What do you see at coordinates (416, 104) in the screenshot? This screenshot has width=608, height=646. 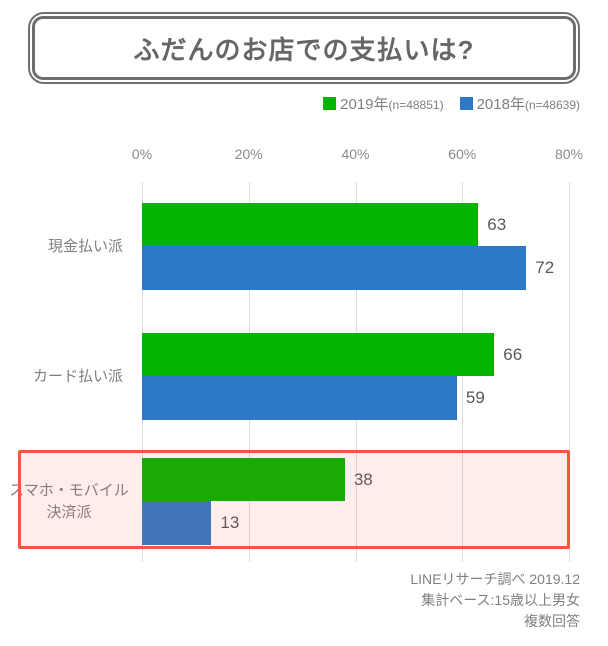 I see `legend-n-2019: (n=48851)` at bounding box center [416, 104].